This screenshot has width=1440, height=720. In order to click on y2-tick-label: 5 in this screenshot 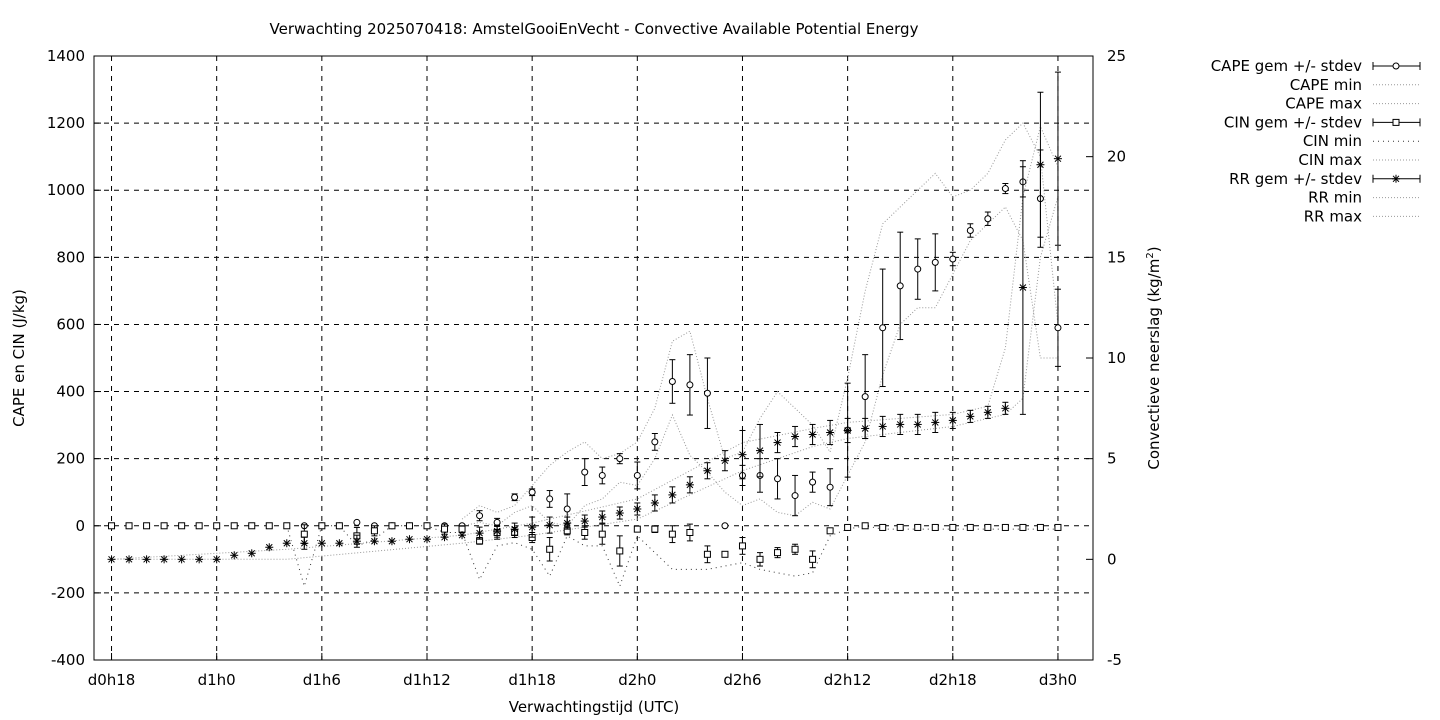, I will do `click(1112, 459)`.